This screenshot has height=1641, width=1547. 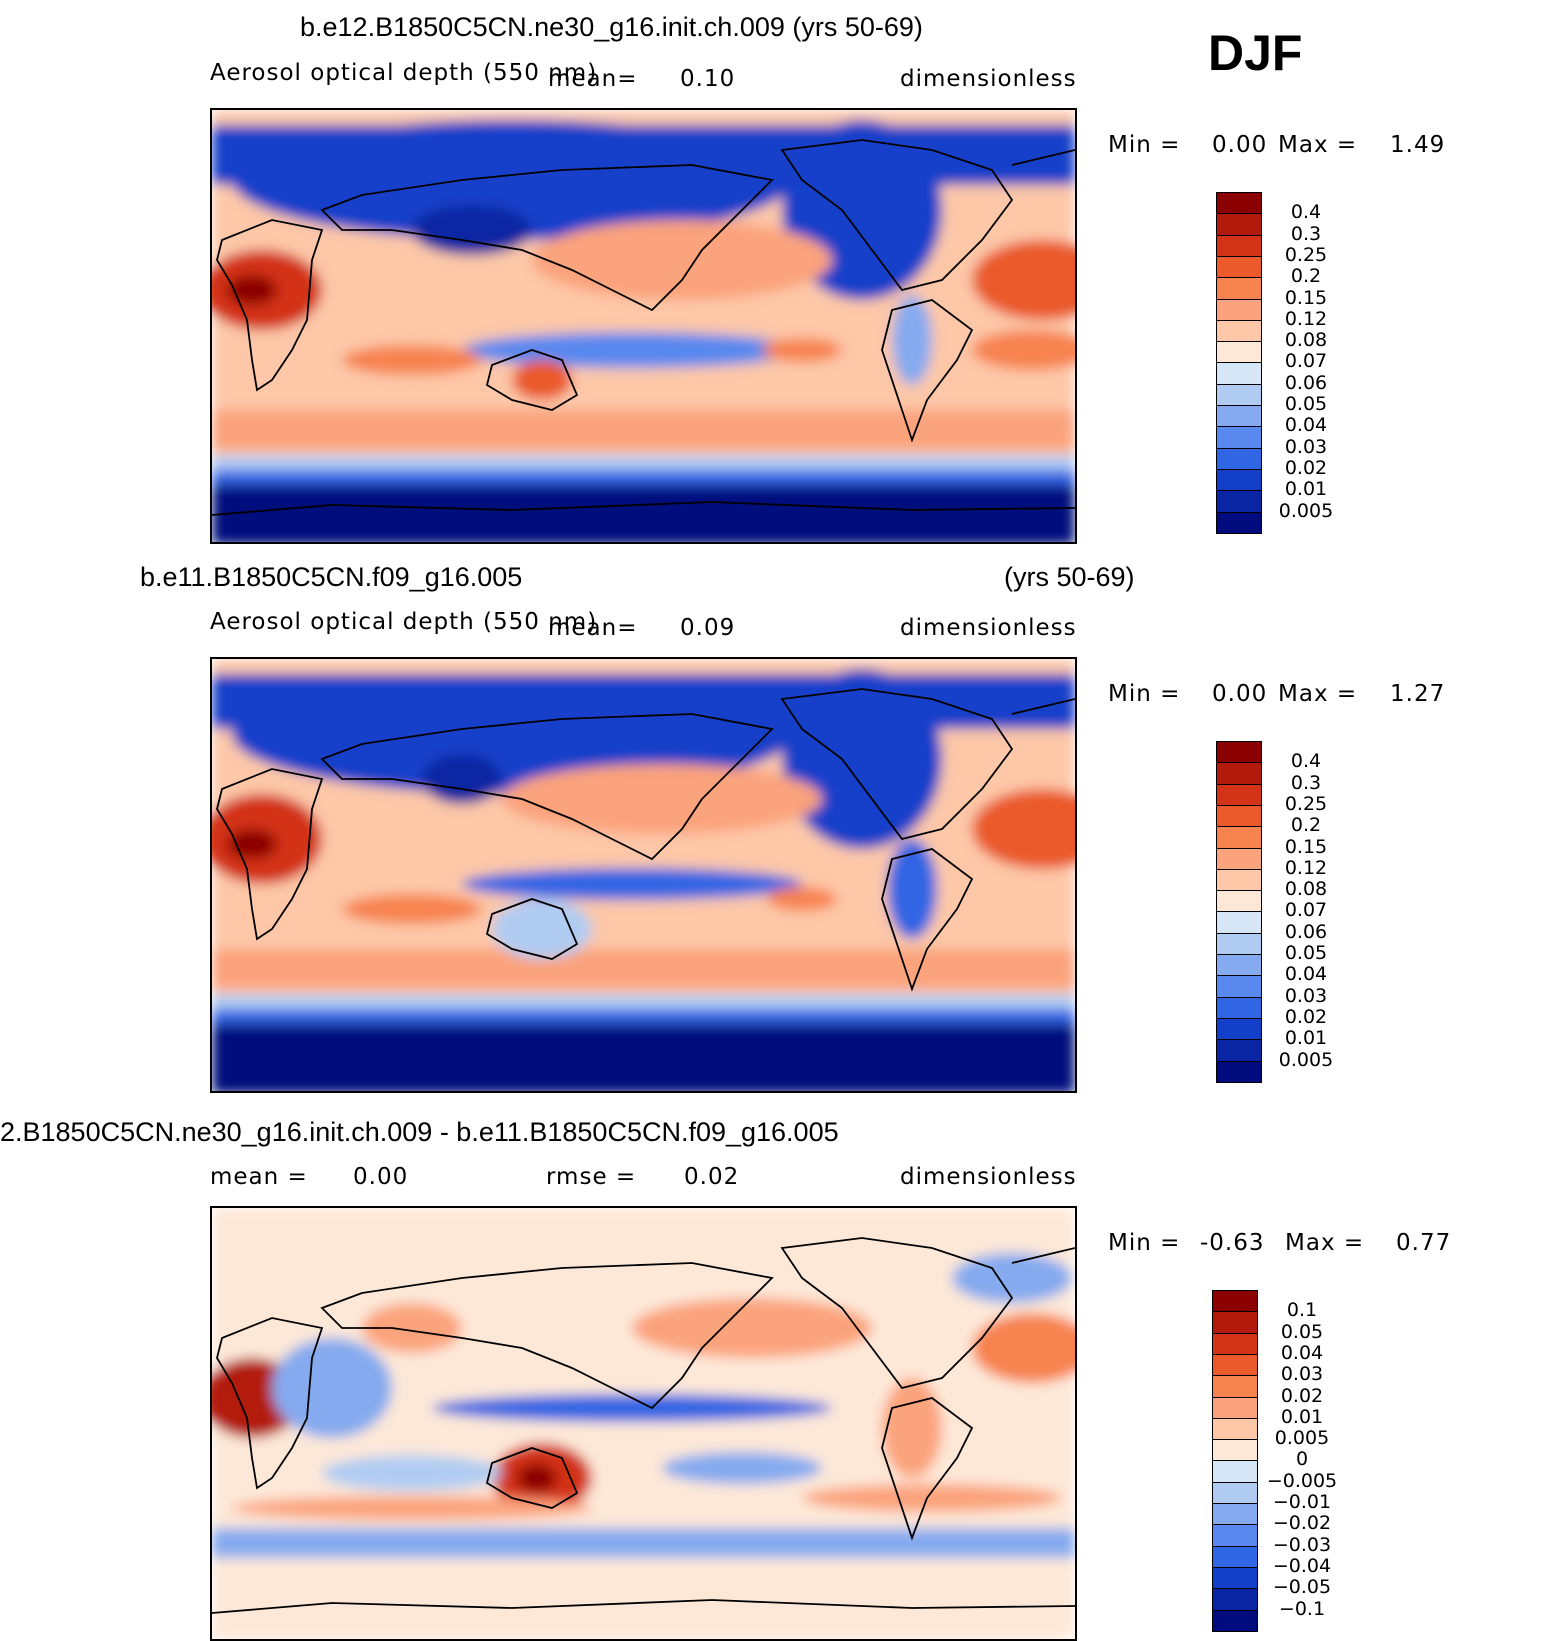 I want to click on panel1-variable: Aerosol optical depth (550 nm), so click(x=404, y=73).